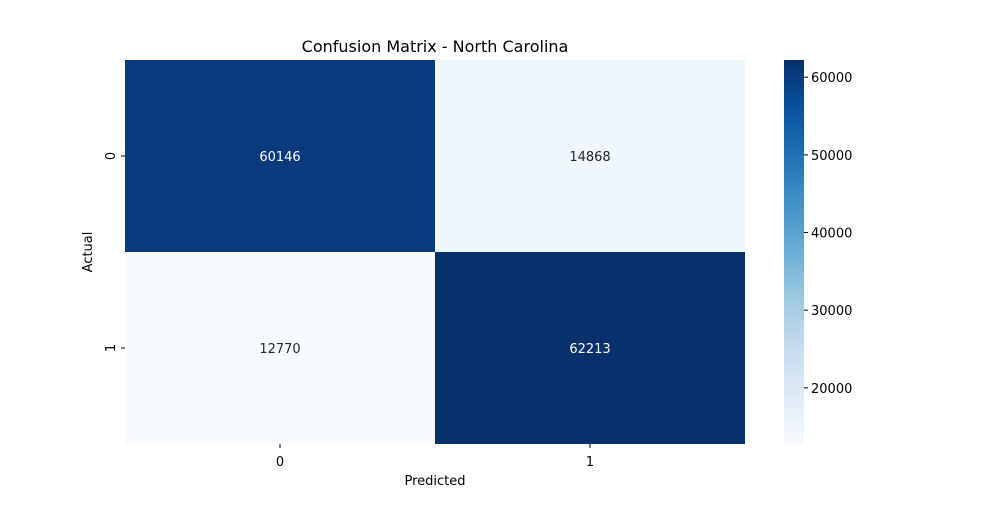  What do you see at coordinates (831, 234) in the screenshot?
I see `colorbar-tick-label: 40000` at bounding box center [831, 234].